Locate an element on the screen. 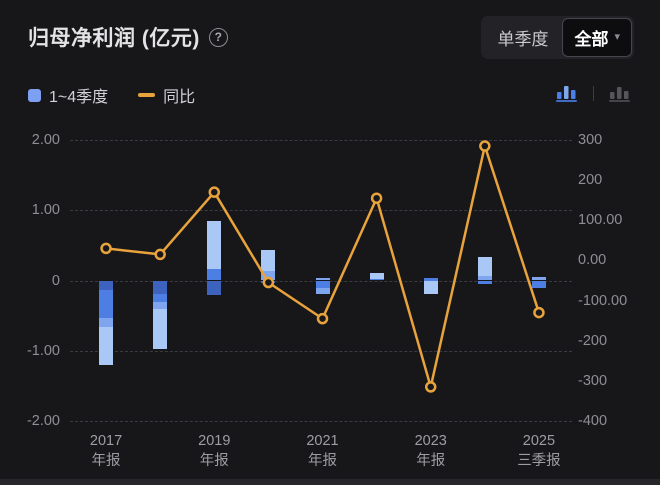  chevron-down-icon: ▾ is located at coordinates (617, 37).